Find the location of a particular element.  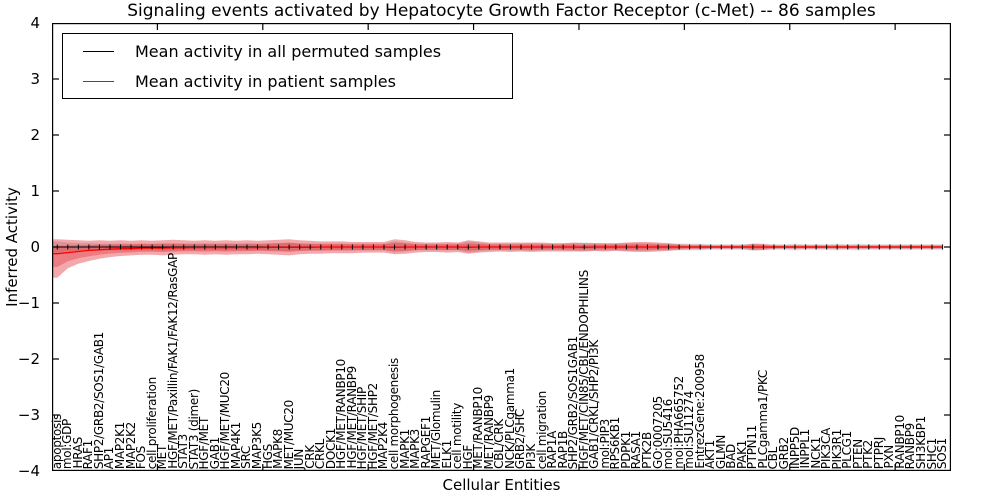

y-tick-label: 4 is located at coordinates (35, 23).